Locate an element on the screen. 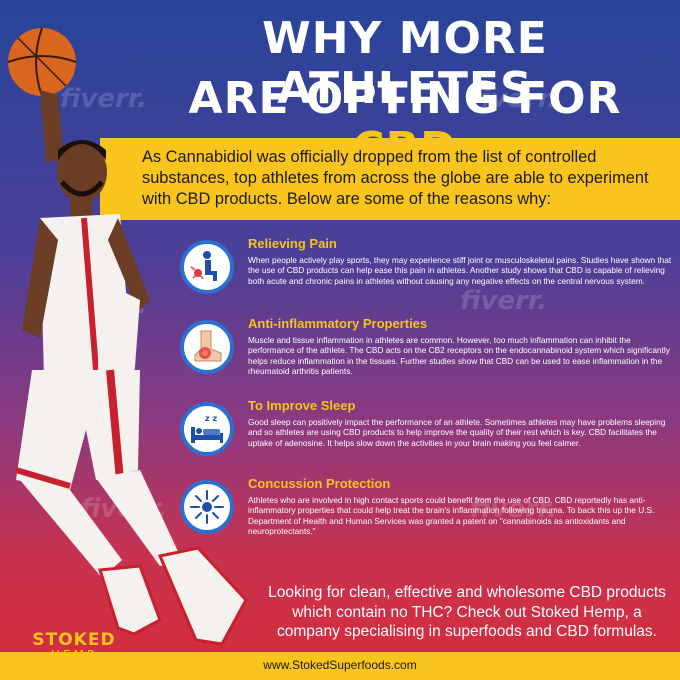  stoked-hemp-logo: STOKED HEMP is located at coordinates (74, 646).